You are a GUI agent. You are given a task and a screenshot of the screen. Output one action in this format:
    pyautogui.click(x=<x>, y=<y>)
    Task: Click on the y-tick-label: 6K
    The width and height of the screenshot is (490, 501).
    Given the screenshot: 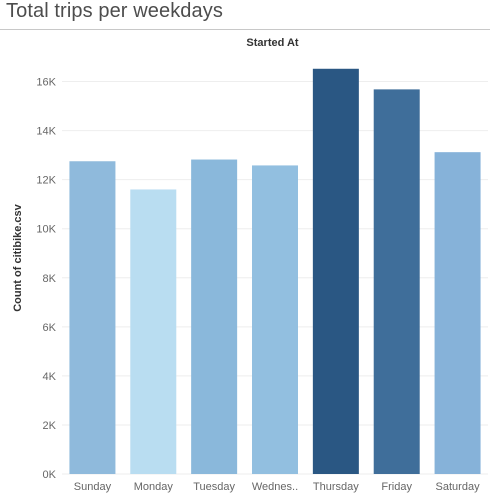 What is the action you would take?
    pyautogui.click(x=50, y=328)
    